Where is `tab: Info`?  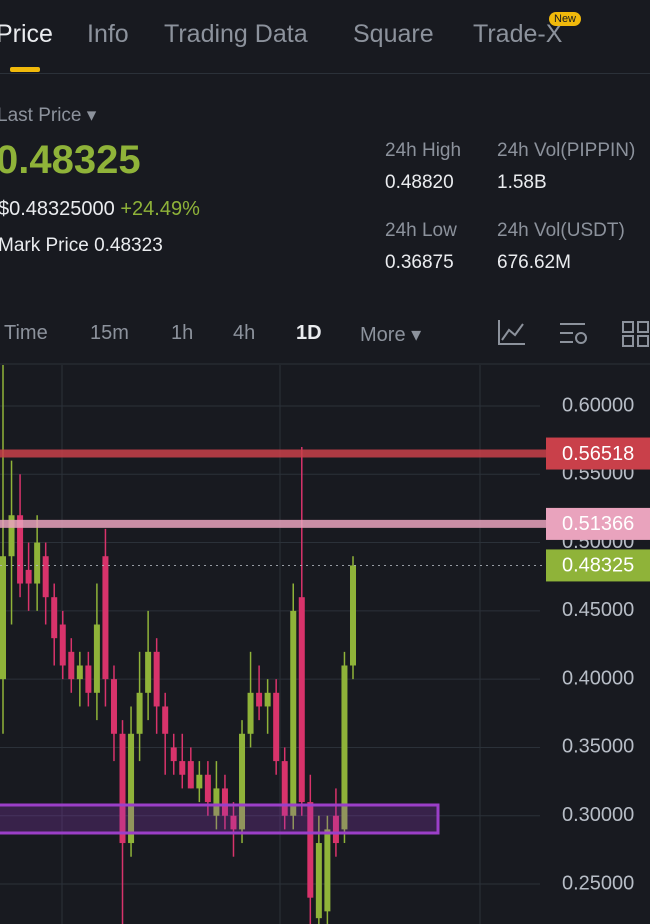 tab: Info is located at coordinates (108, 34).